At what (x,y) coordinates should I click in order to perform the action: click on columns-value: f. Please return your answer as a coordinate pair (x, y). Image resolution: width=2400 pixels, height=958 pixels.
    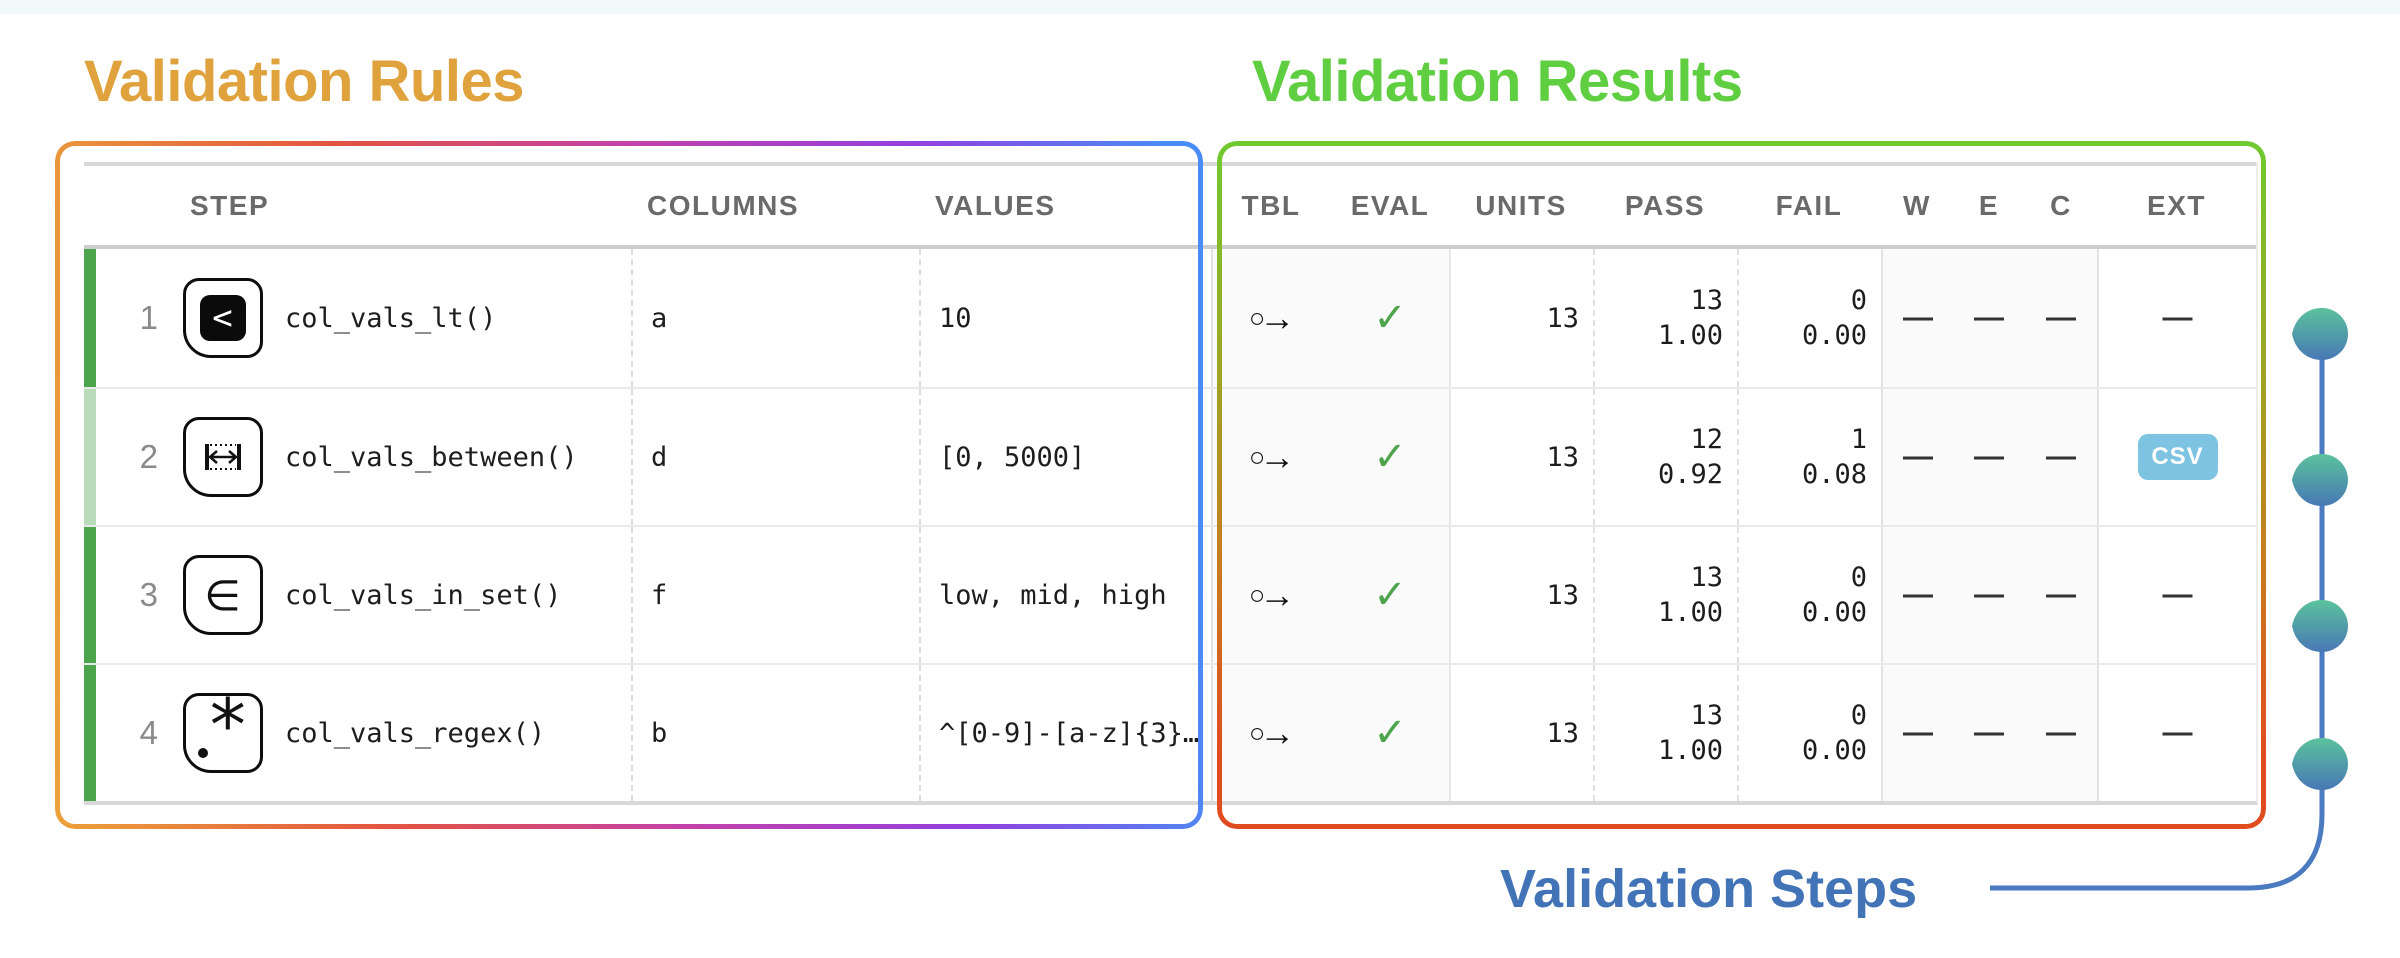
    Looking at the image, I should click on (775, 595).